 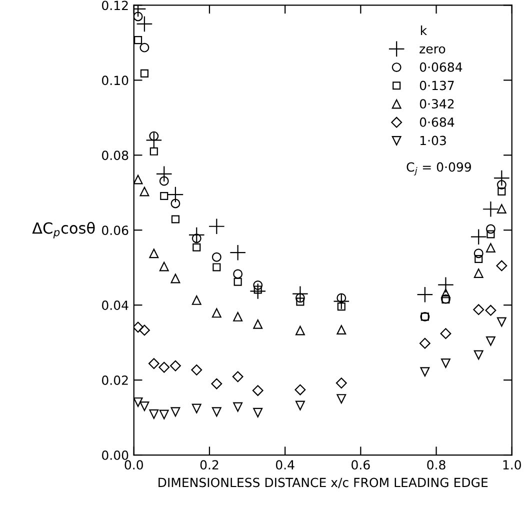 I want to click on y-tick-label: 0.02, so click(x=115, y=380).